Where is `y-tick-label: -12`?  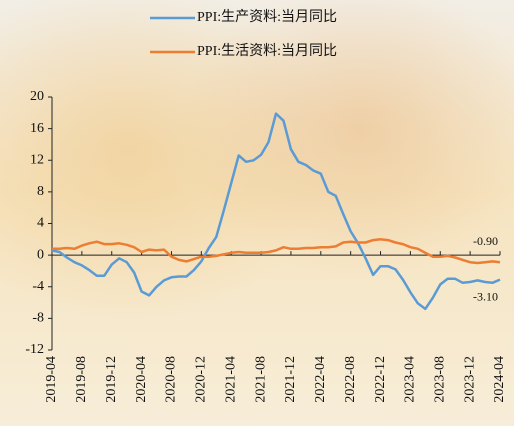 y-tick-label: -12 is located at coordinates (34, 349).